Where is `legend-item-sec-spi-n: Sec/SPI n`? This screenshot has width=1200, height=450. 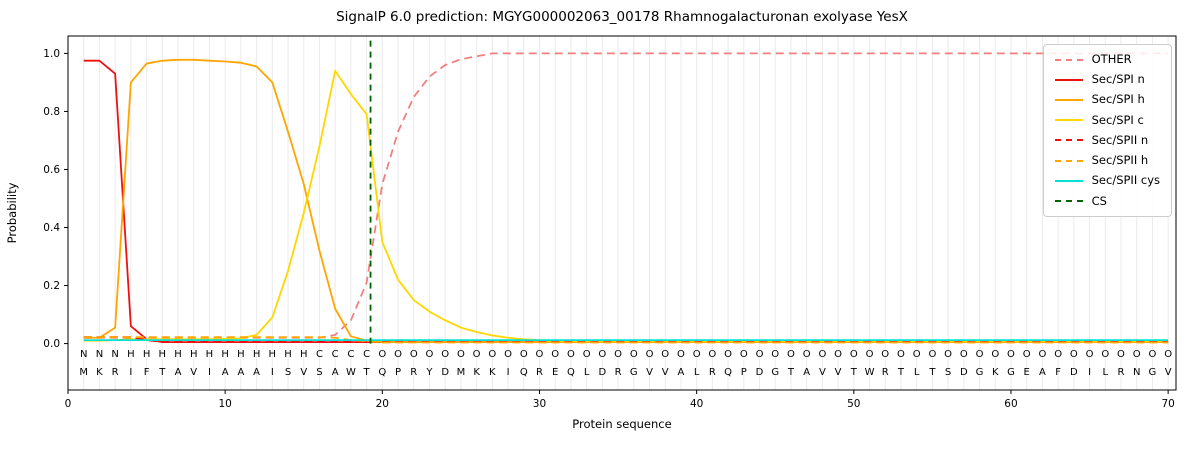
legend-item-sec-spi-n: Sec/SPI n is located at coordinates (1107, 79).